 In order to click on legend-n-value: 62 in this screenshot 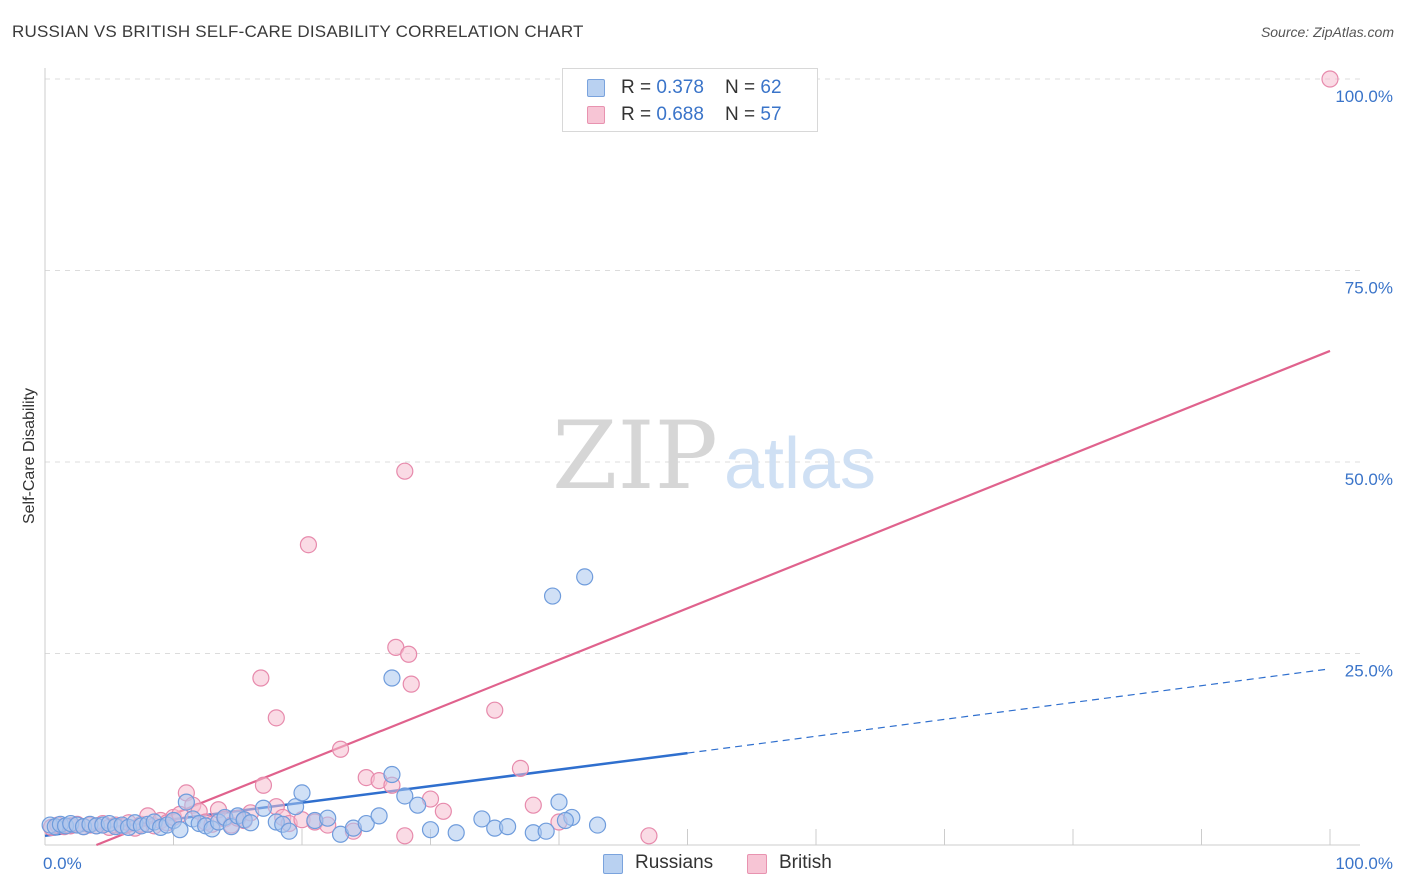, I will do `click(771, 87)`.